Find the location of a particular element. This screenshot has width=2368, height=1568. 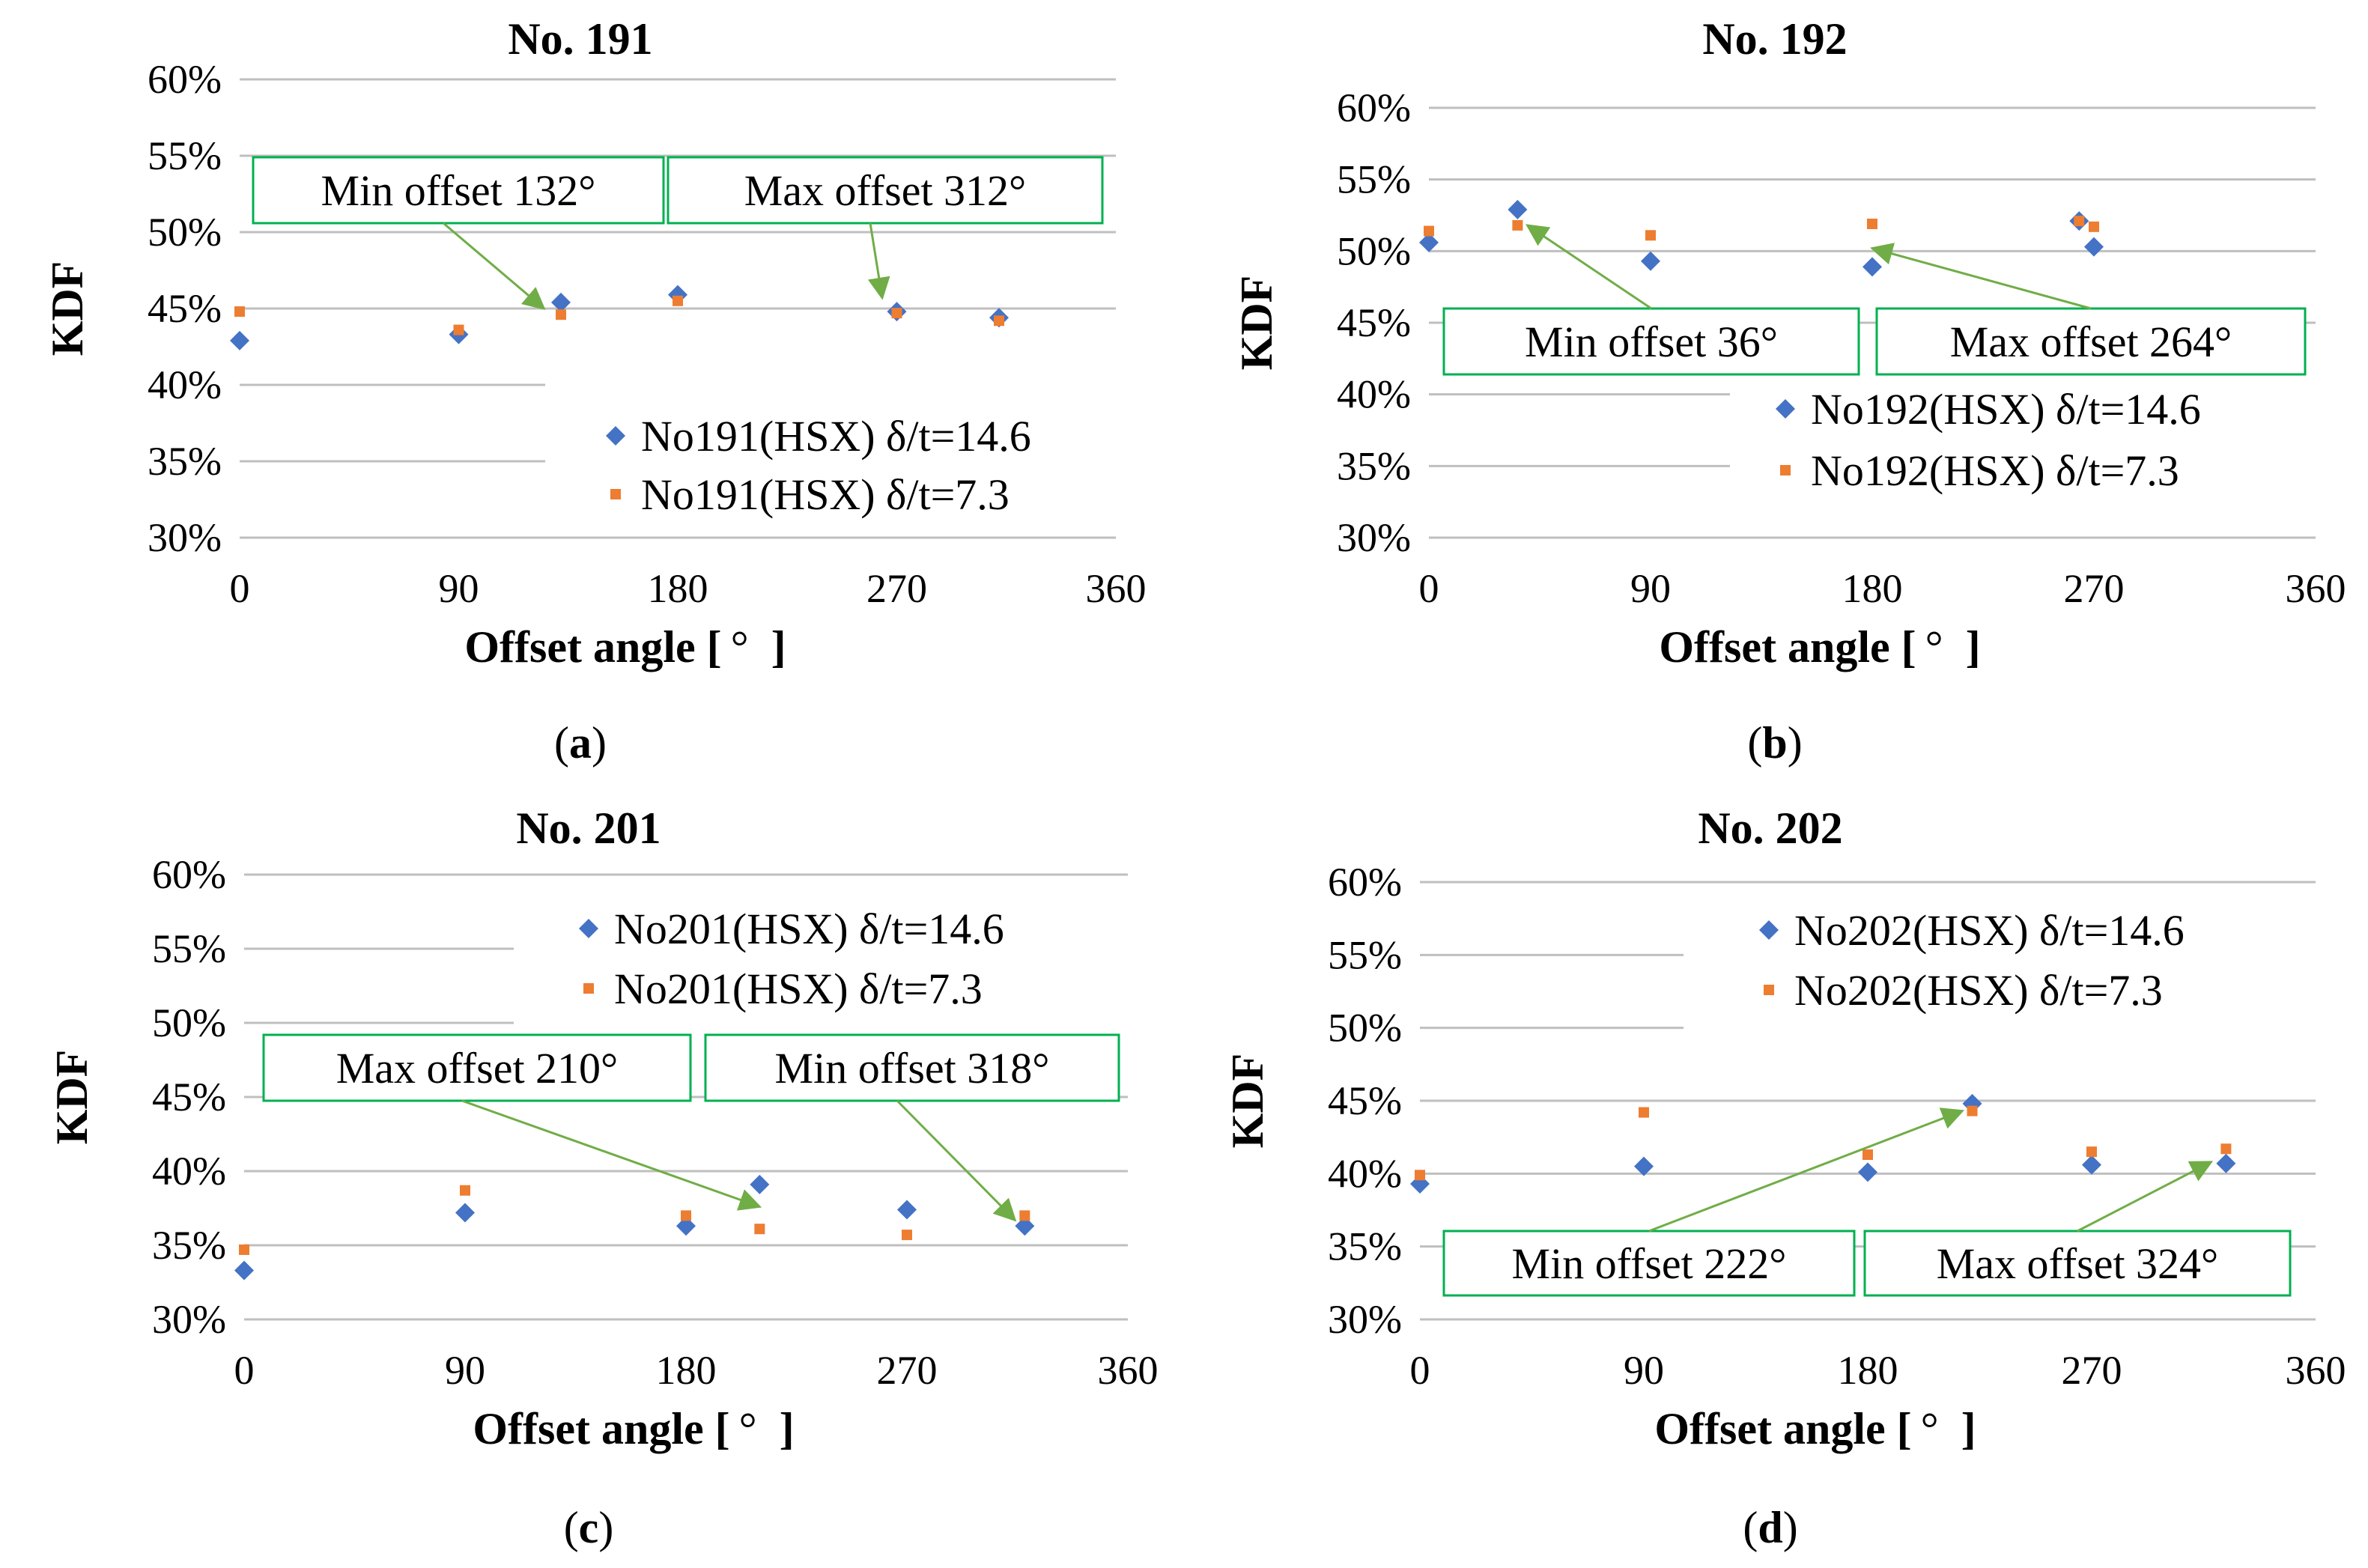

caption-letter: c is located at coordinates (589, 1527).